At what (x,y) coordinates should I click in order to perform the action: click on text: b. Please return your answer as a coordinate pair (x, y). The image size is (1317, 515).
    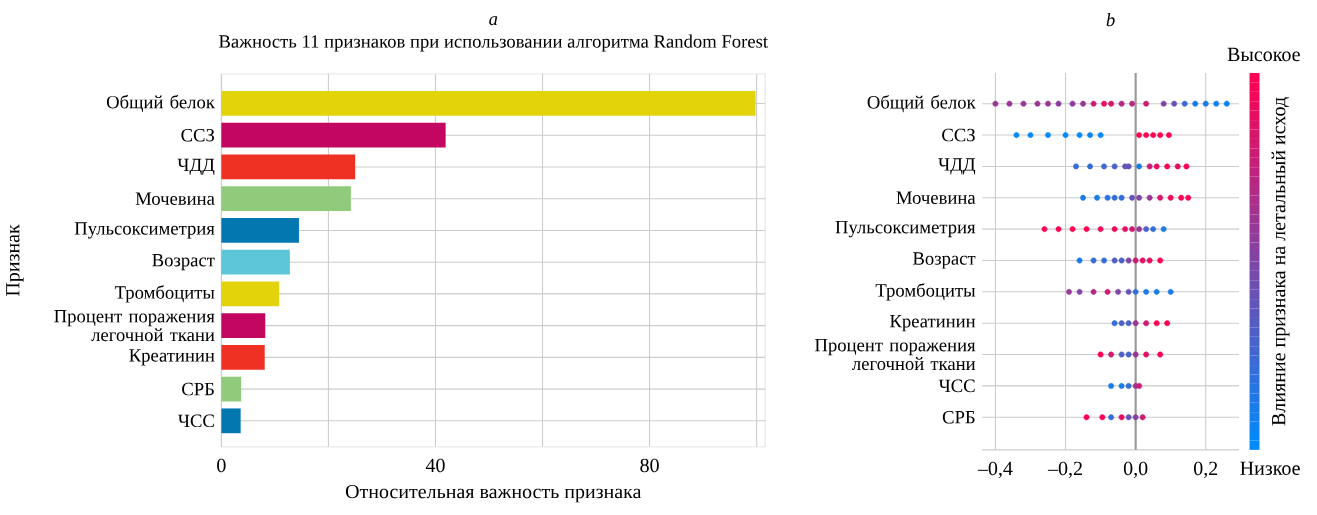
    Looking at the image, I should click on (1110, 20).